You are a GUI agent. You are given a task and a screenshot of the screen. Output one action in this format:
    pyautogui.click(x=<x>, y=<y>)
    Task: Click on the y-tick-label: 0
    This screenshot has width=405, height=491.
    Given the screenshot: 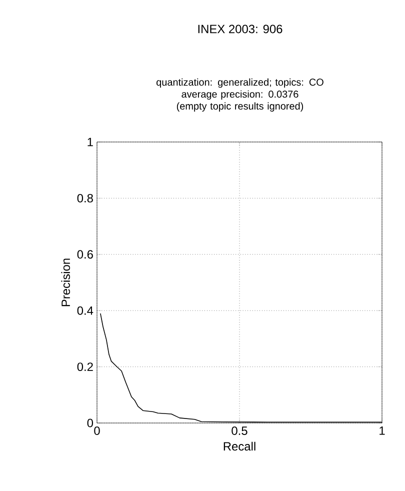 What is the action you would take?
    pyautogui.click(x=90, y=423)
    